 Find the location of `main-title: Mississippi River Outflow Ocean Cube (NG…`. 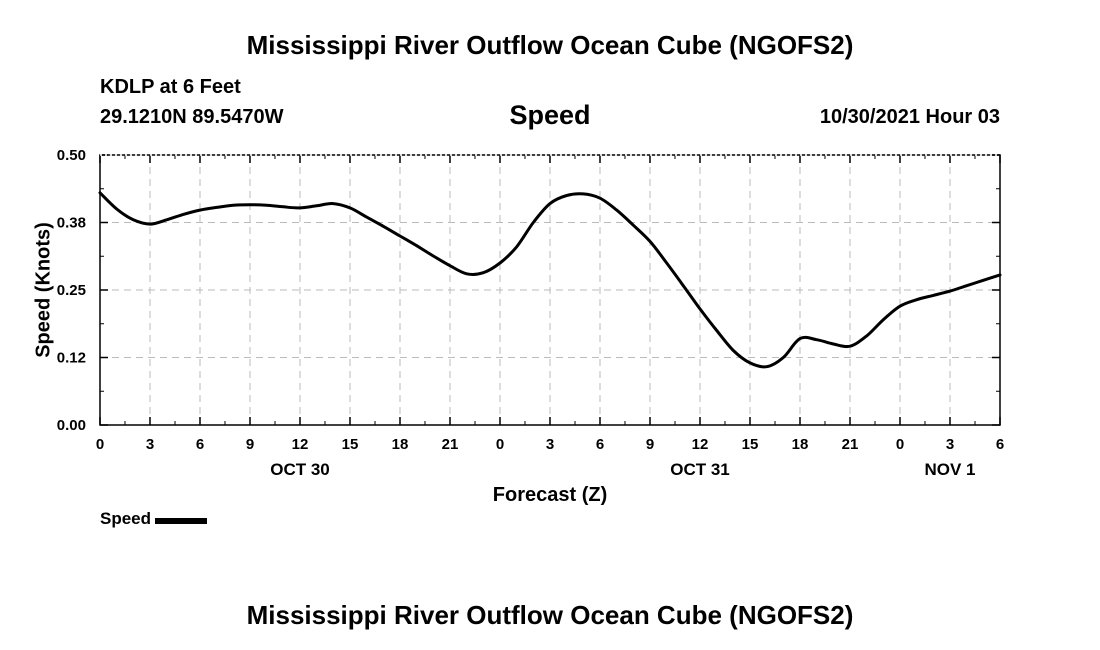

main-title: Mississippi River Outflow Ocean Cube (NG… is located at coordinates (550, 45).